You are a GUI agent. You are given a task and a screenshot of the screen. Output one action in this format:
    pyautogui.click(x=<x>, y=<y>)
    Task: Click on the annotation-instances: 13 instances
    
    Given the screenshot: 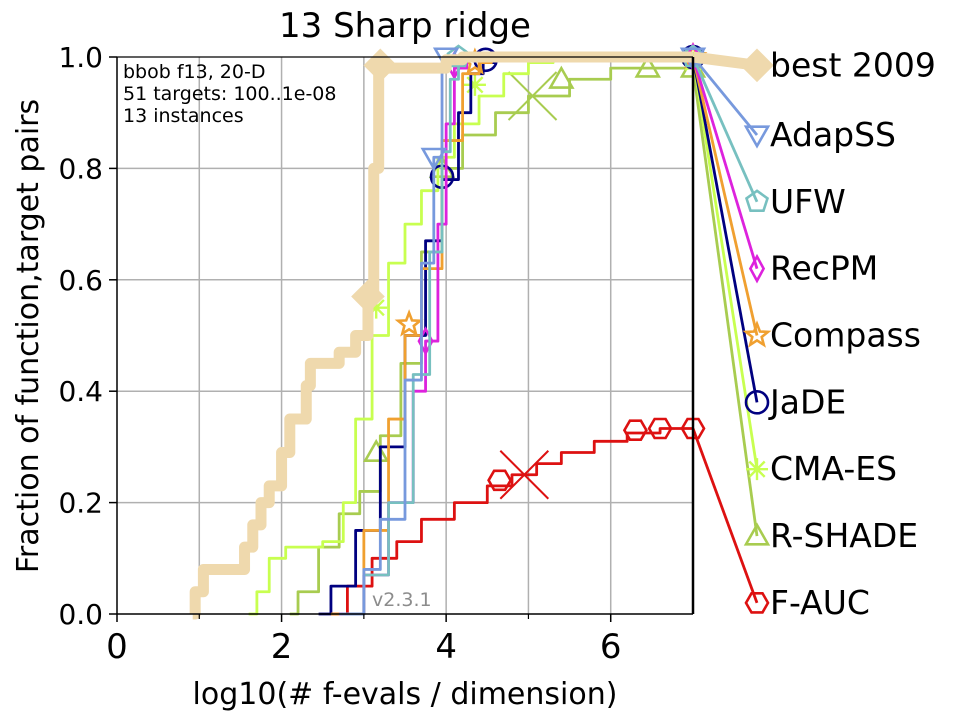 What is the action you would take?
    pyautogui.click(x=183, y=116)
    